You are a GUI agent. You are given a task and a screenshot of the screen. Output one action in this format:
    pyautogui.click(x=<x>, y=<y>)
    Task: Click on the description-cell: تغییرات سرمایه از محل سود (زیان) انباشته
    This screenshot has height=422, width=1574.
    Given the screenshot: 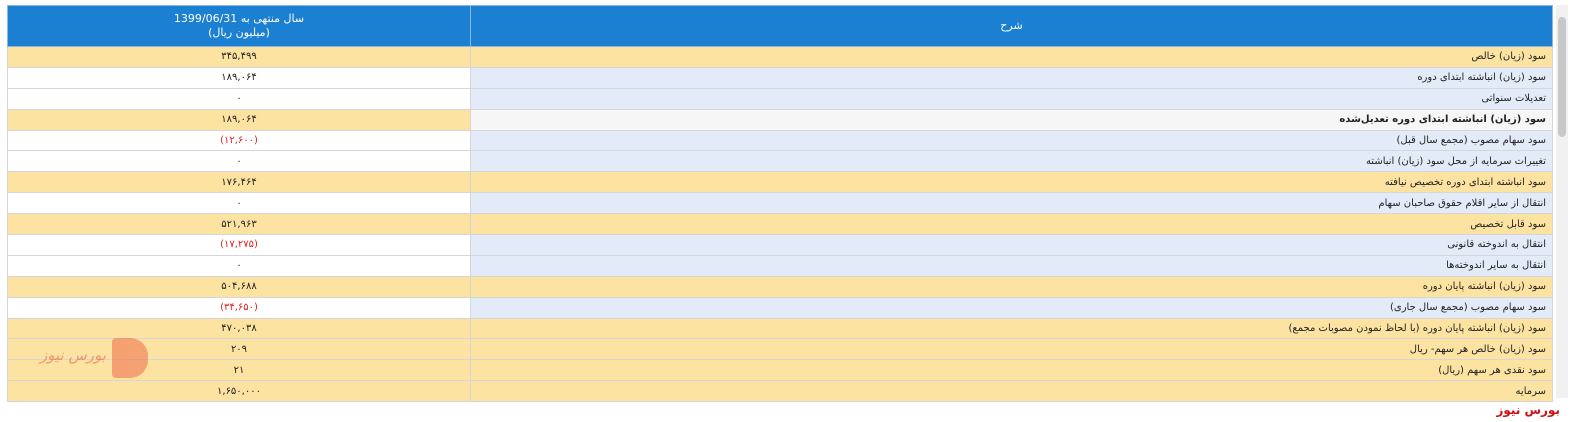 What is the action you would take?
    pyautogui.click(x=1011, y=161)
    